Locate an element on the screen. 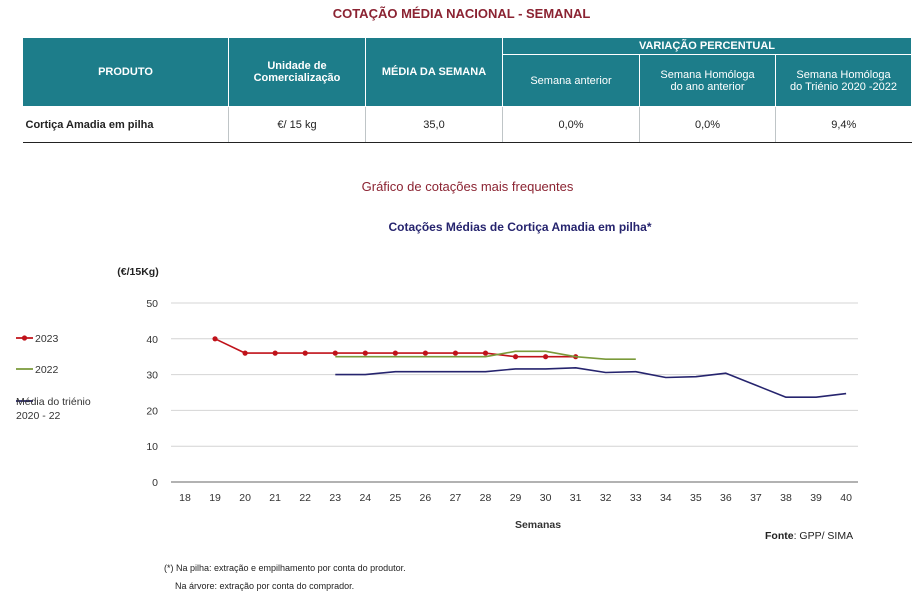 This screenshot has height=604, width=923. legend-label-1: 2022 is located at coordinates (47, 370).